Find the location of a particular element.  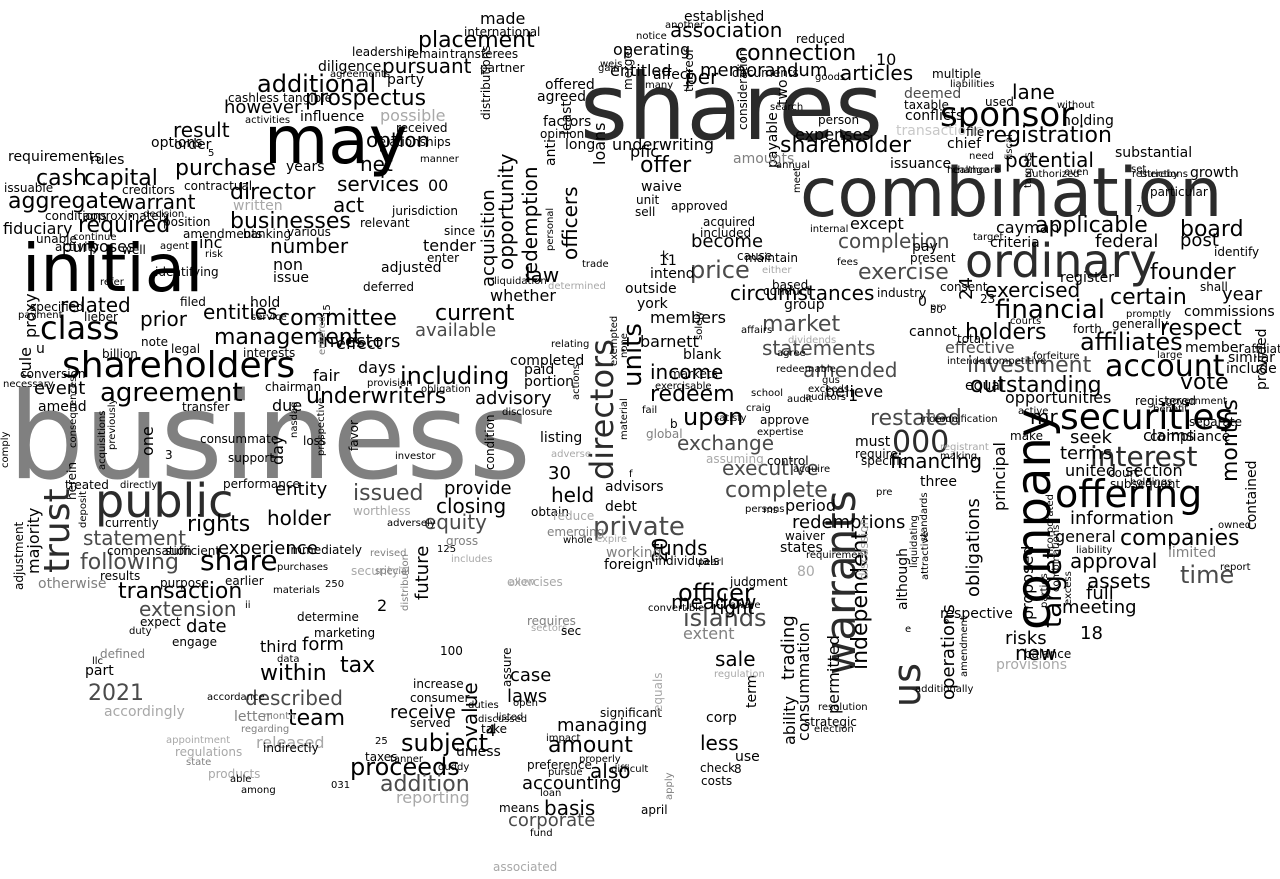

word-89: option is located at coordinates (398, 140).